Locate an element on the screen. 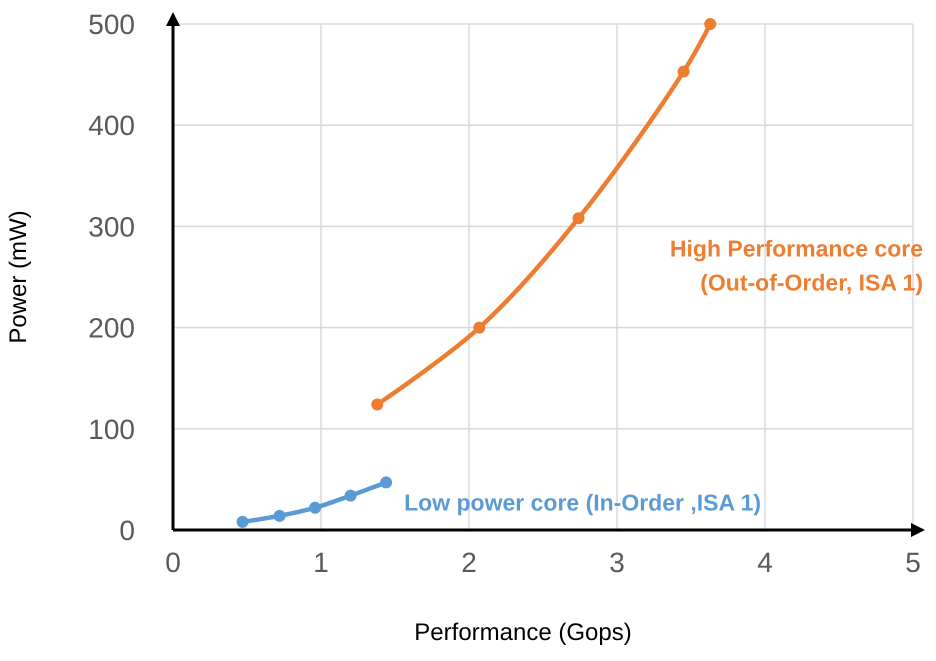 The image size is (936, 661). x-tick-label: 0 is located at coordinates (173, 562).